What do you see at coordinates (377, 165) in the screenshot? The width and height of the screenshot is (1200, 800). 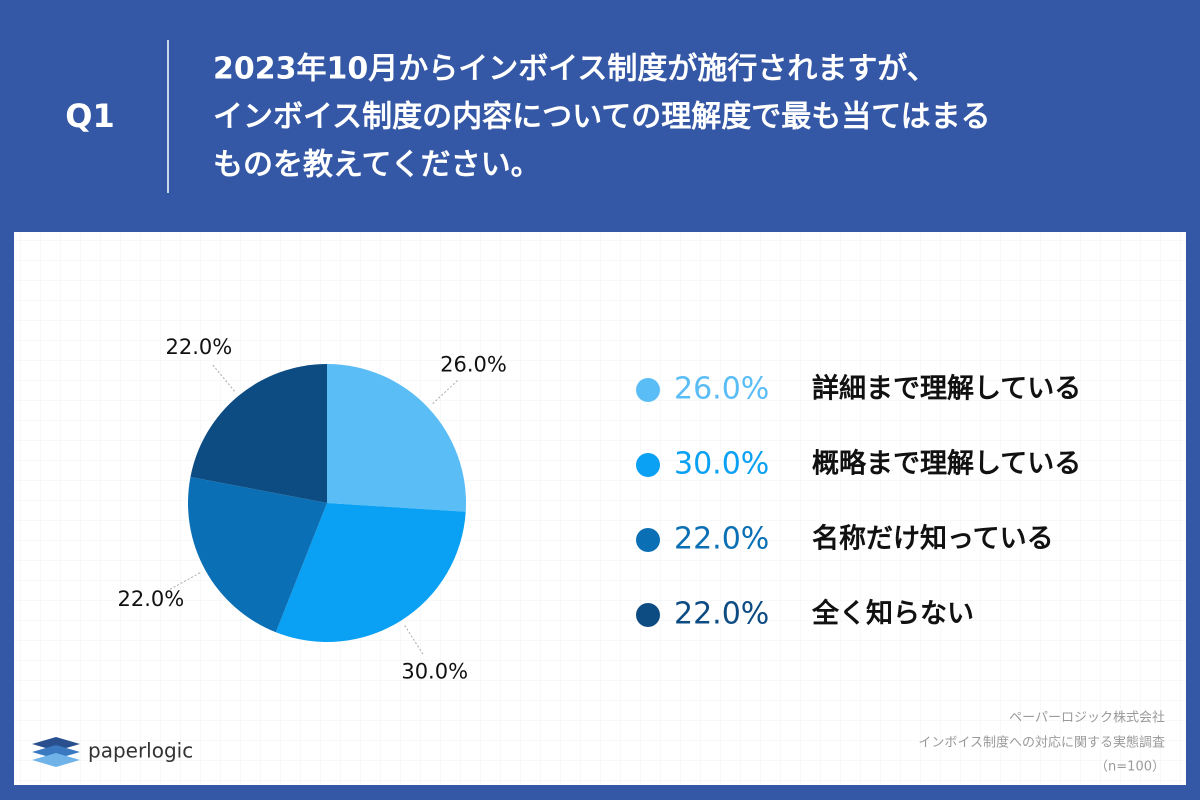 I see `question-line: ものを教えてください。` at bounding box center [377, 165].